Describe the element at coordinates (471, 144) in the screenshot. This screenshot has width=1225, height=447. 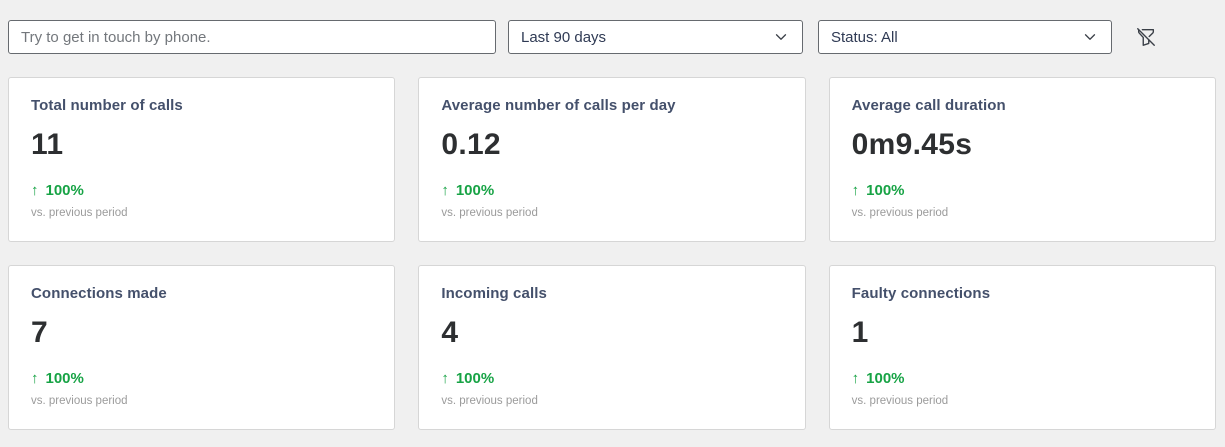
I see `card-value: 0.12` at that location.